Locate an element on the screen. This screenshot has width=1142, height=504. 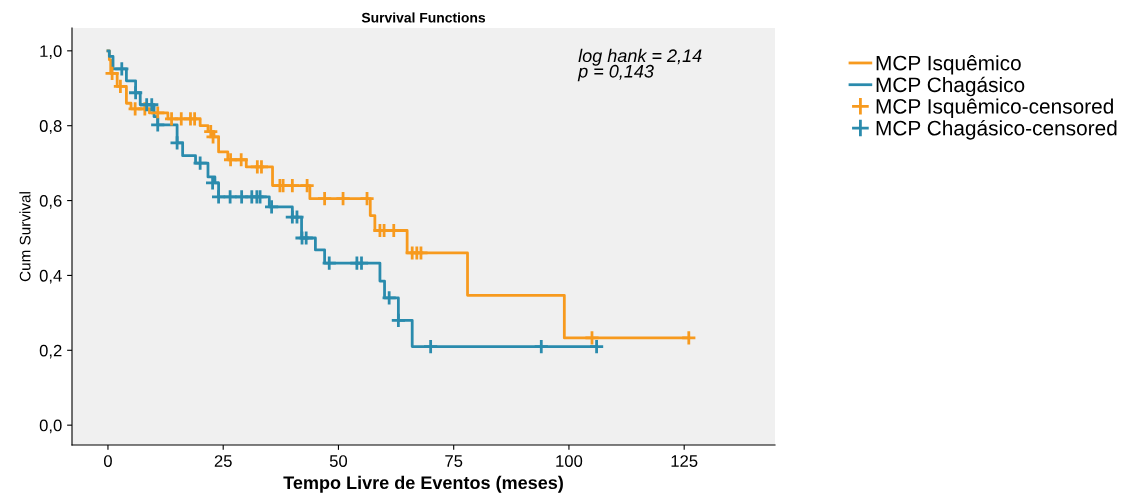
y-tick-label: 1,0 is located at coordinates (51, 52).